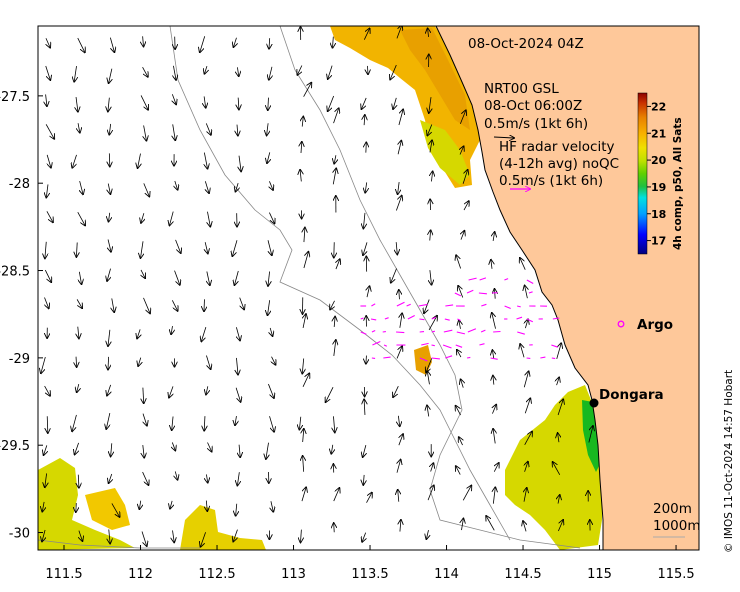 The width and height of the screenshot is (740, 592). What do you see at coordinates (621, 324) in the screenshot?
I see `argo-marker-icon` at bounding box center [621, 324].